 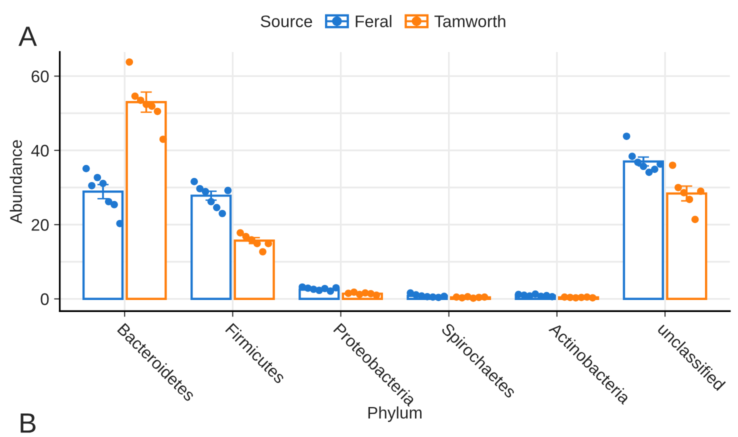 What do you see at coordinates (40, 225) in the screenshot?
I see `y-tick-label: 20` at bounding box center [40, 225].